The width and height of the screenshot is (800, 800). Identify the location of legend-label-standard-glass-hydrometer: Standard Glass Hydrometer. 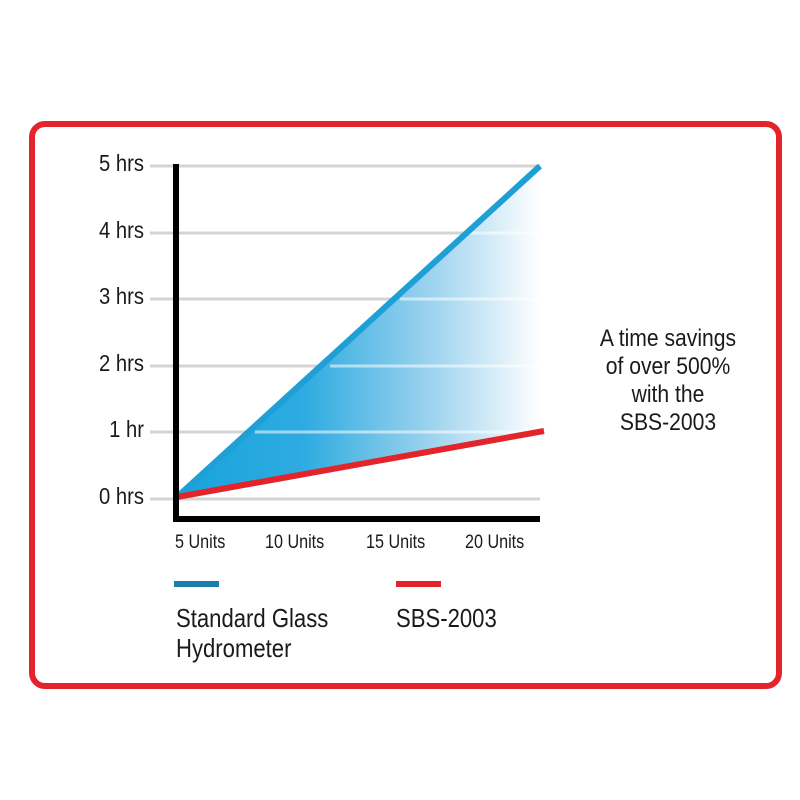
(252, 633).